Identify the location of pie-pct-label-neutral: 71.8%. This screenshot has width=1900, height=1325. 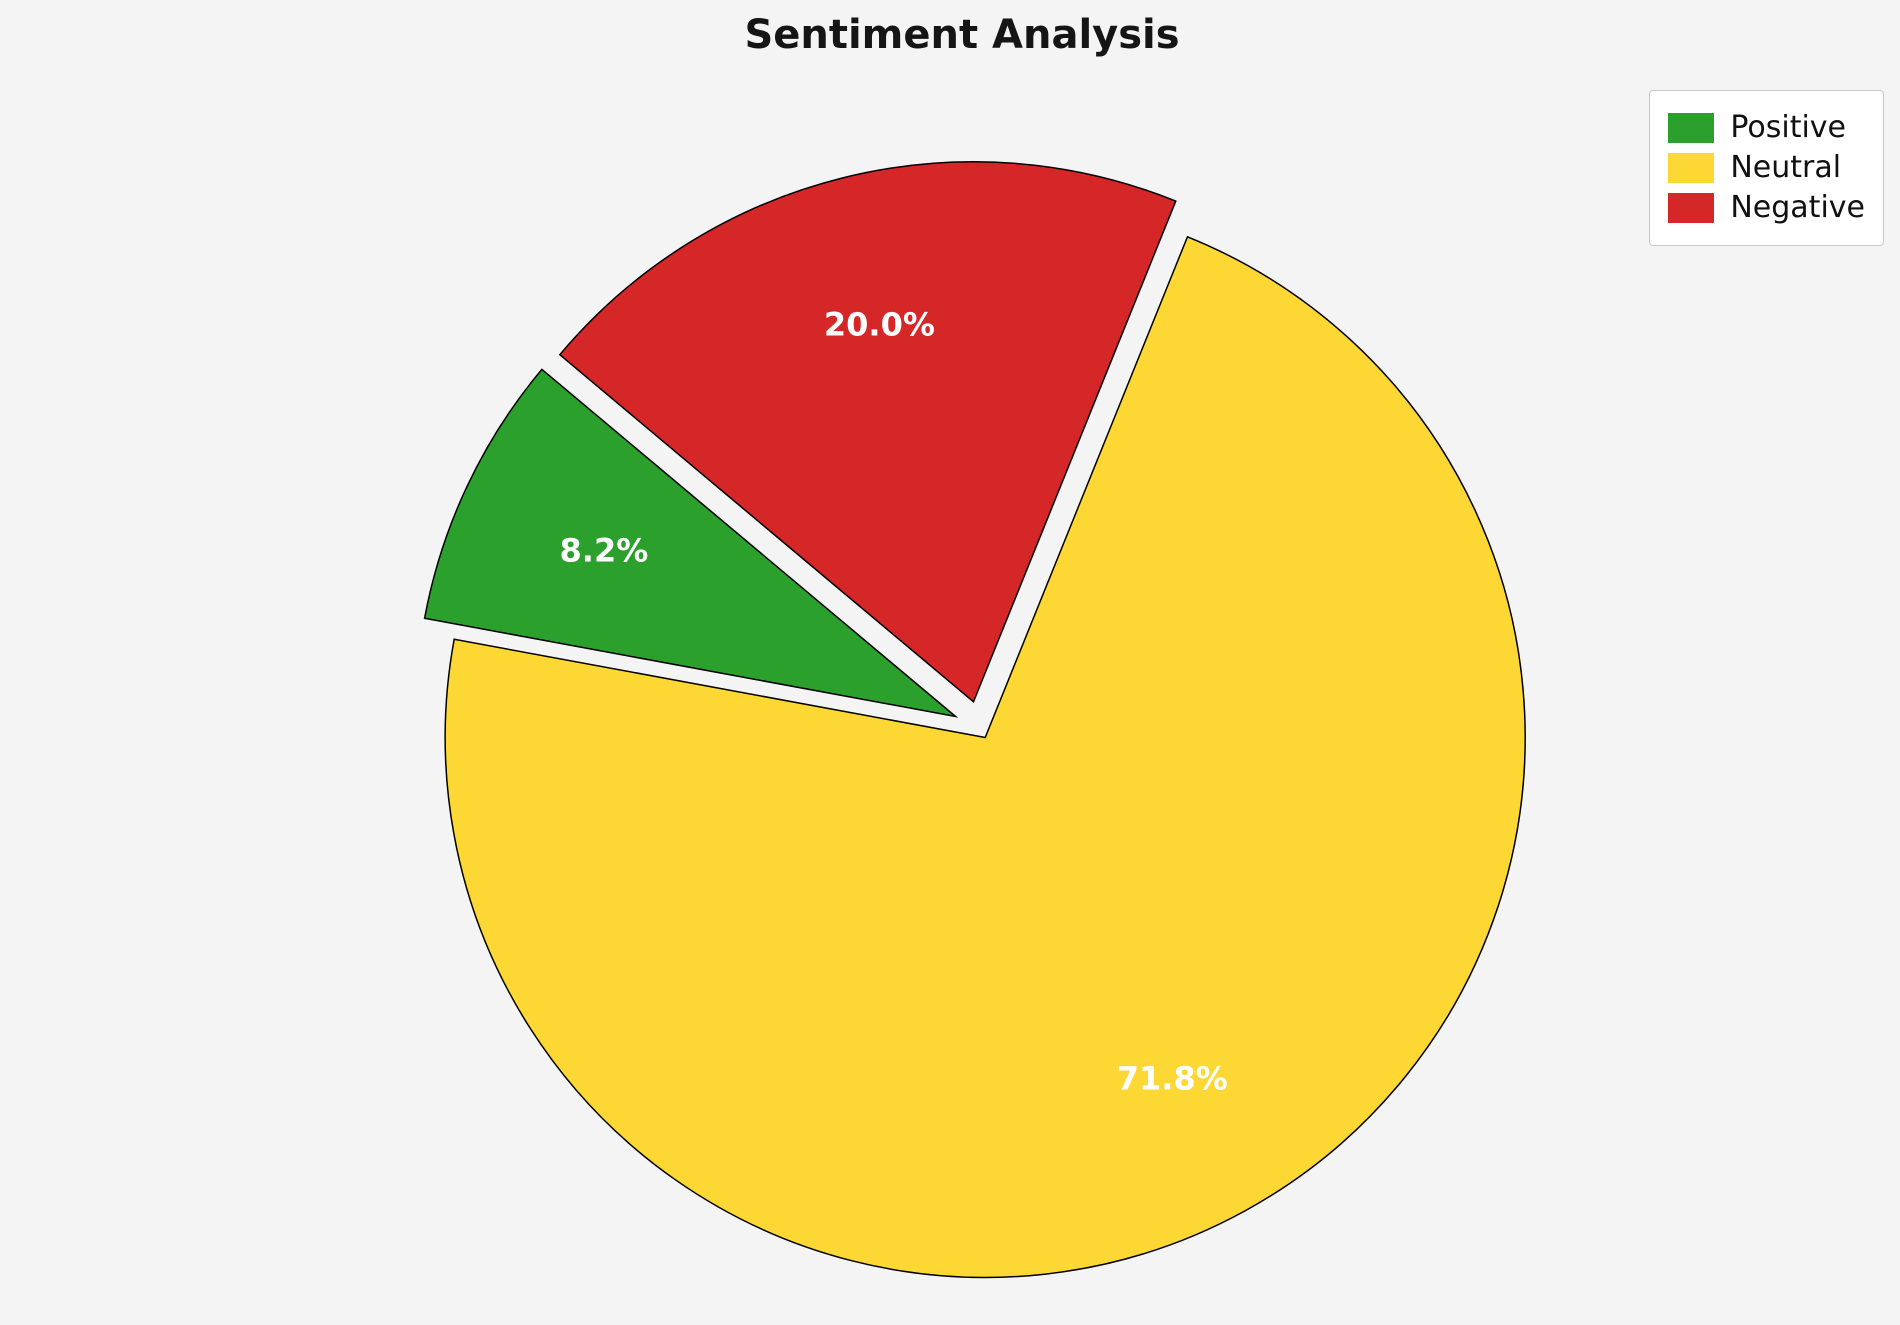
(1172, 1078).